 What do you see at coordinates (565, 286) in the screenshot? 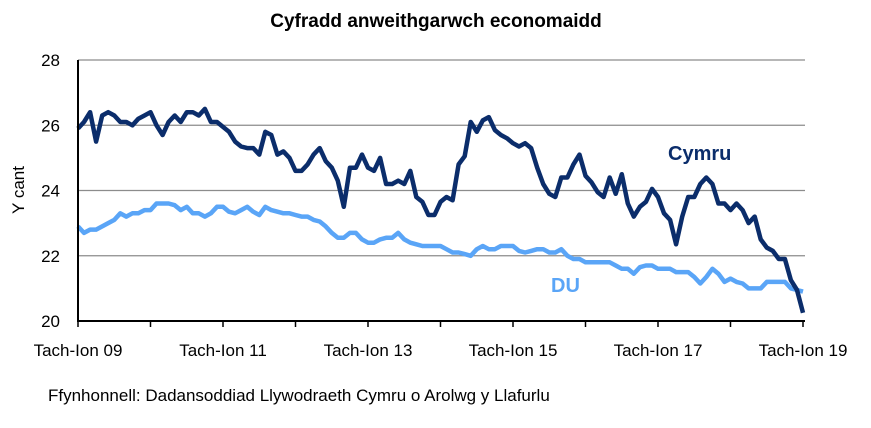
I see `series-label-du: DU` at bounding box center [565, 286].